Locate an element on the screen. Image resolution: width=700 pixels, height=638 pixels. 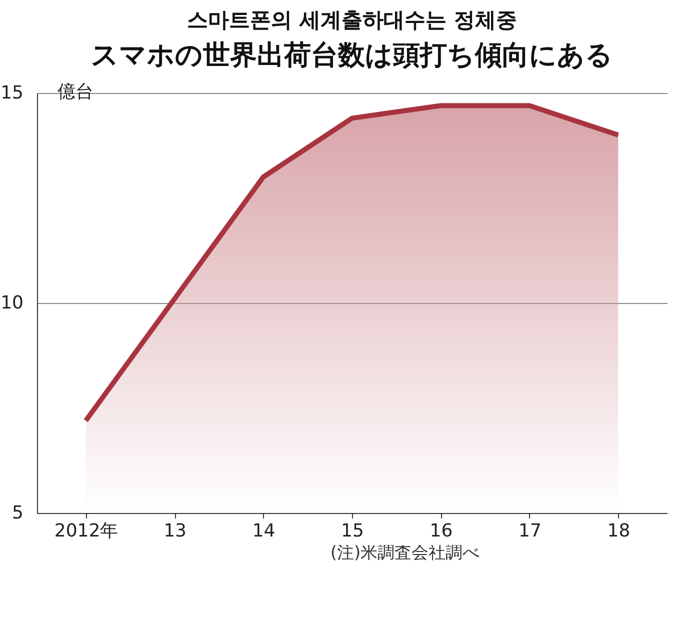
y-tick-label: 5 is located at coordinates (18, 513).